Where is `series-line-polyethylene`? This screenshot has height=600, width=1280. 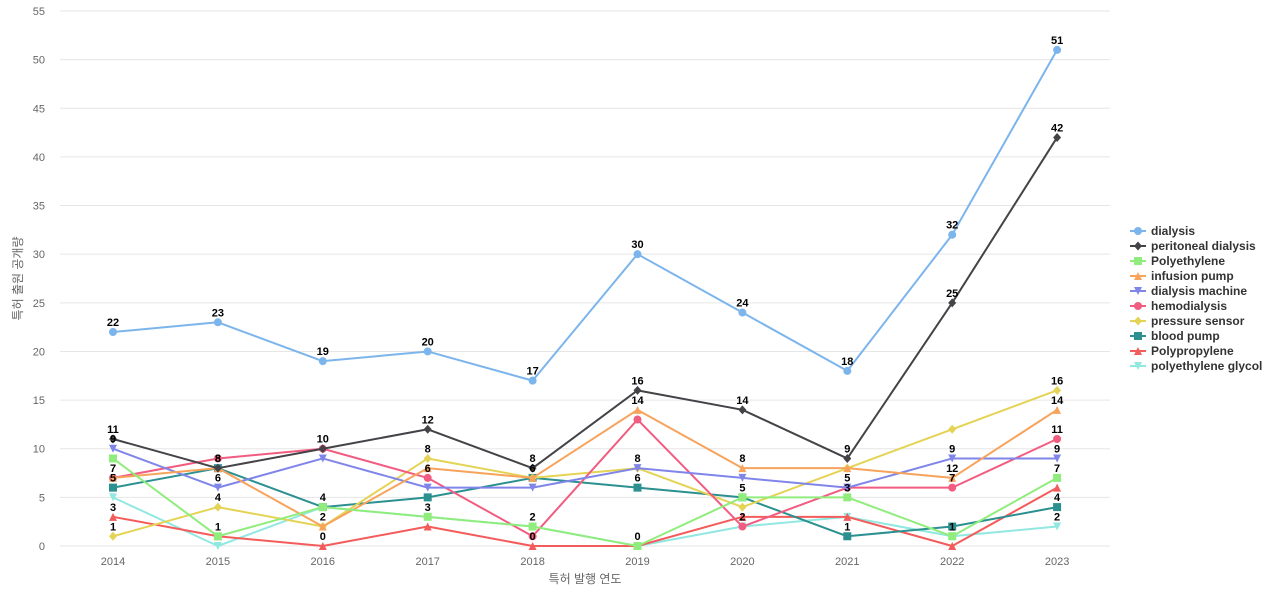 series-line-polyethylene is located at coordinates (585, 502).